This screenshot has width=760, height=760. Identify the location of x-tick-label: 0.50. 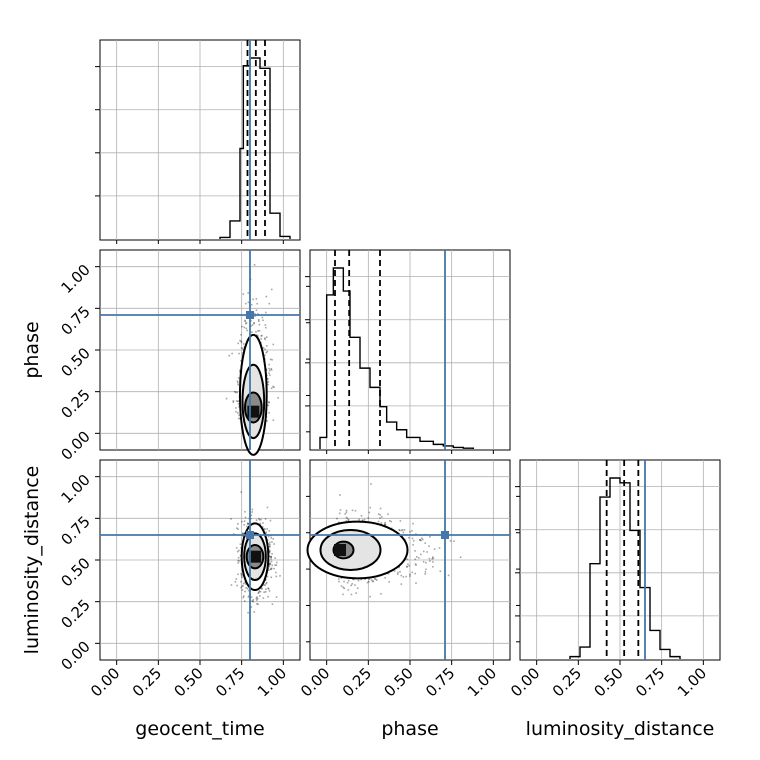
(608, 682).